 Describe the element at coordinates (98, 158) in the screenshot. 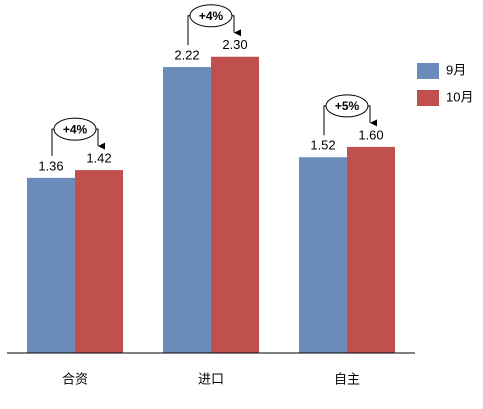

I see `value-label: 1.42` at that location.